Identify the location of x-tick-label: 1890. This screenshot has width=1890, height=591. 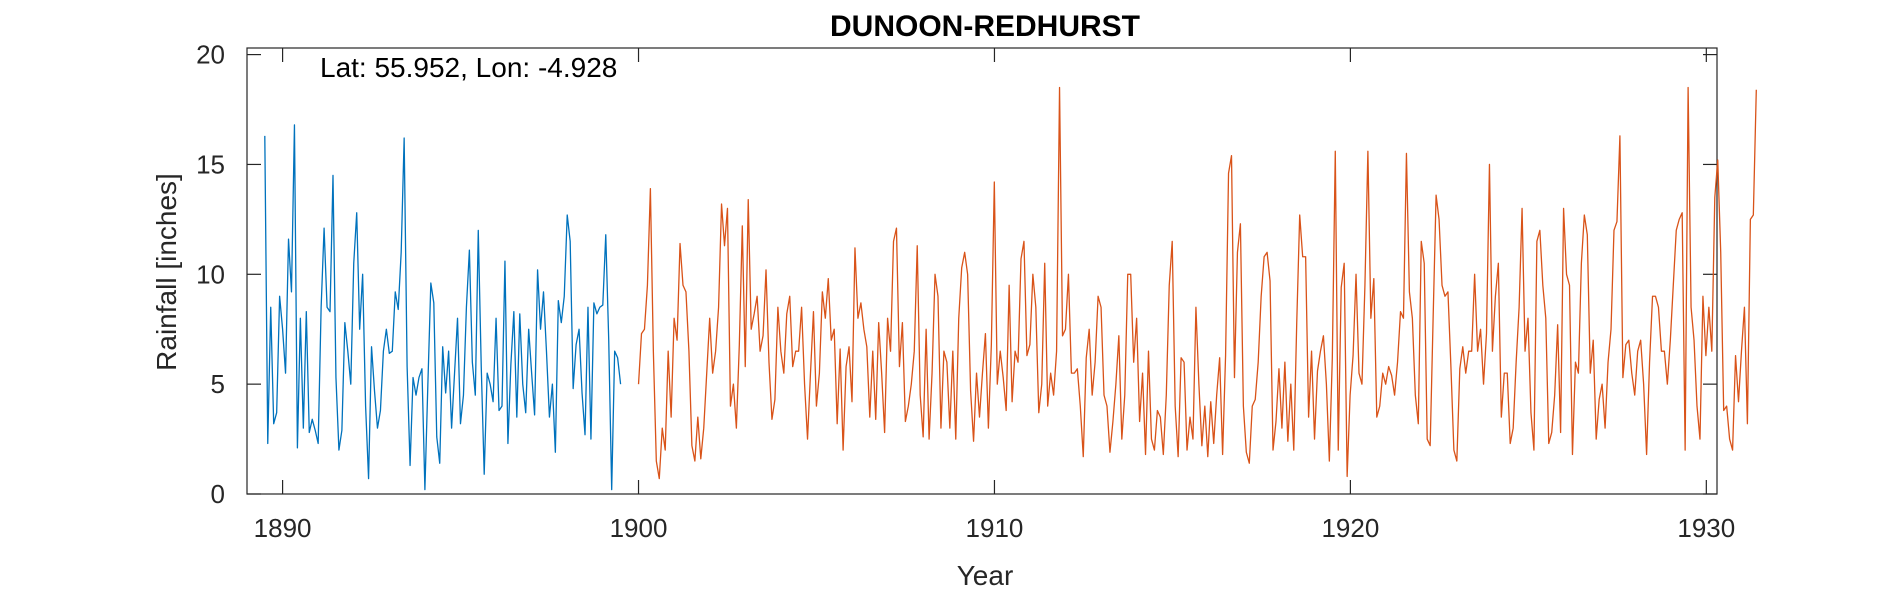
(283, 528).